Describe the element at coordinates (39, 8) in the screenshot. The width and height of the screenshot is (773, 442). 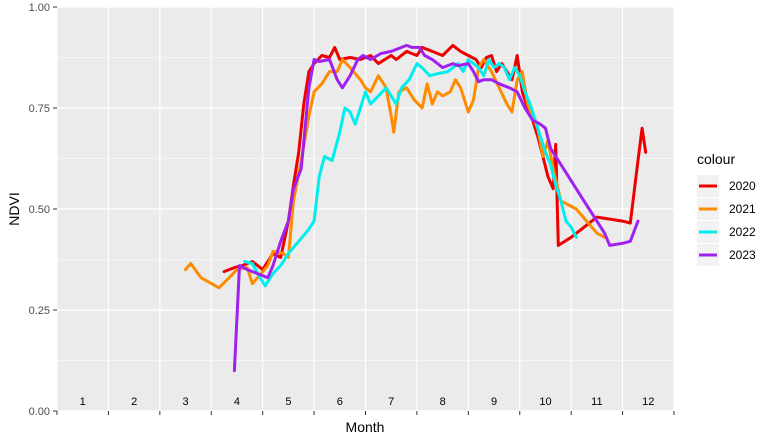
I see `y-tick-label: 1.00` at that location.